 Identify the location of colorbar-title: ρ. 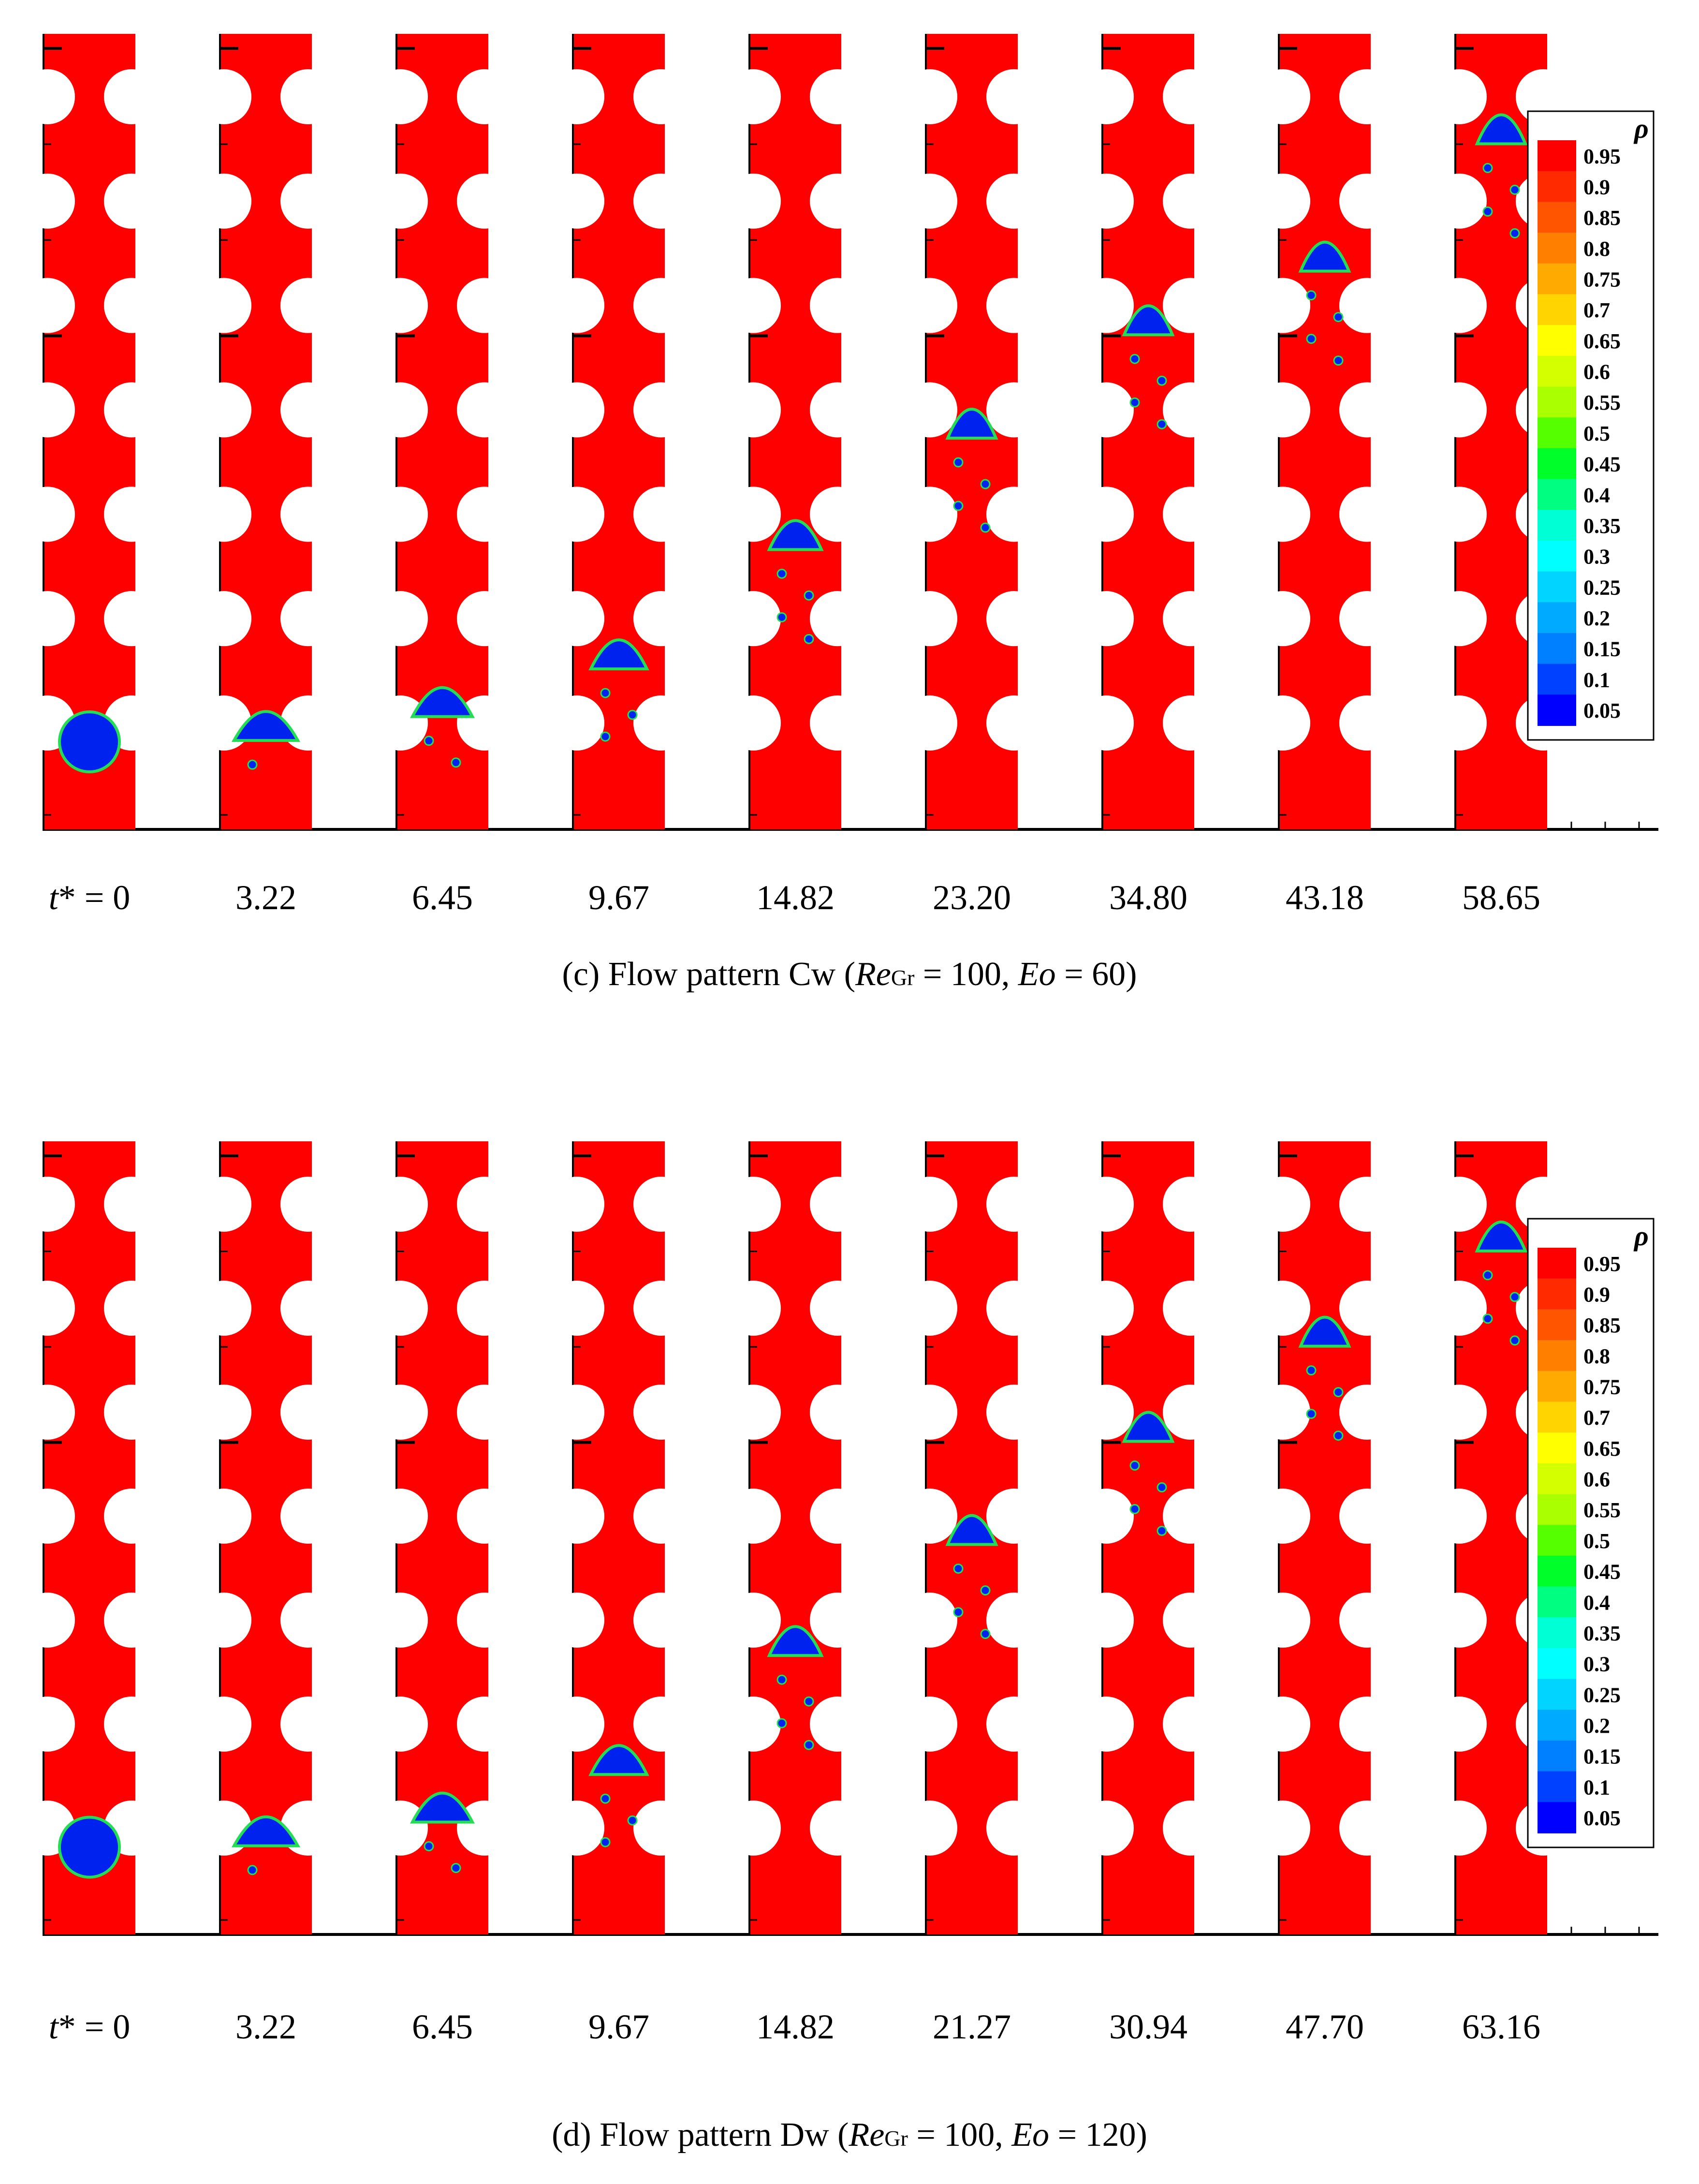
(1641, 129).